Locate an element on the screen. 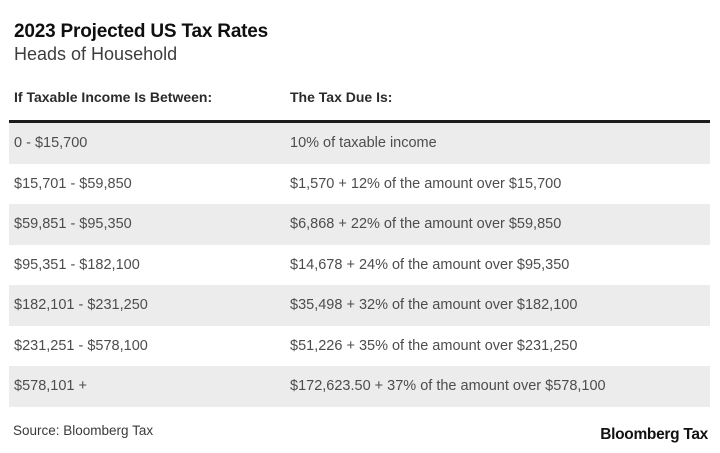  income-range-cell: 0 - $15,700 is located at coordinates (51, 143).